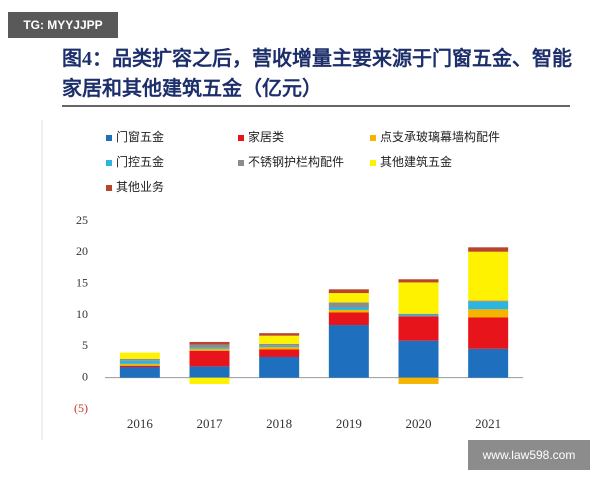  I want to click on x-tick-label: 2018, so click(279, 423).